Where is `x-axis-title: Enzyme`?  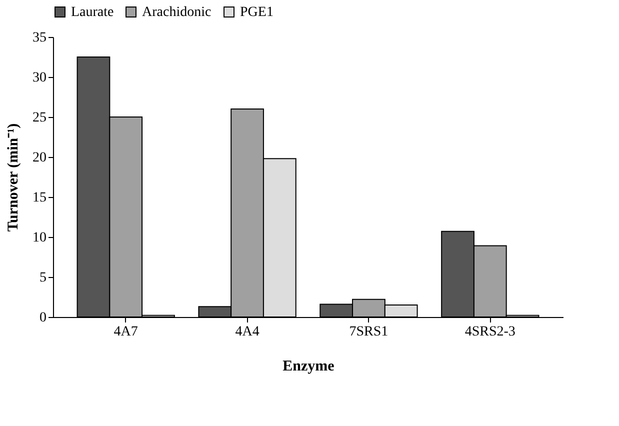
x-axis-title: Enzyme is located at coordinates (308, 366).